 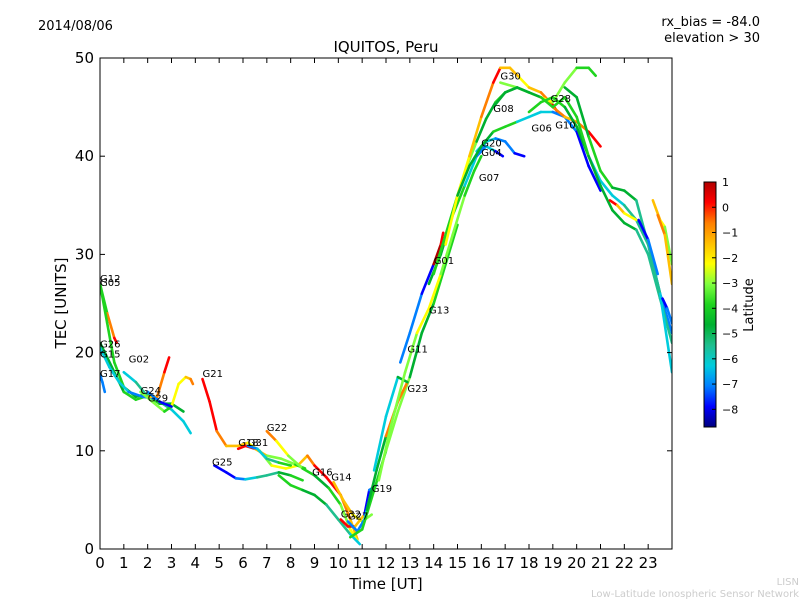 I want to click on satellite-label: G04, so click(x=491, y=153).